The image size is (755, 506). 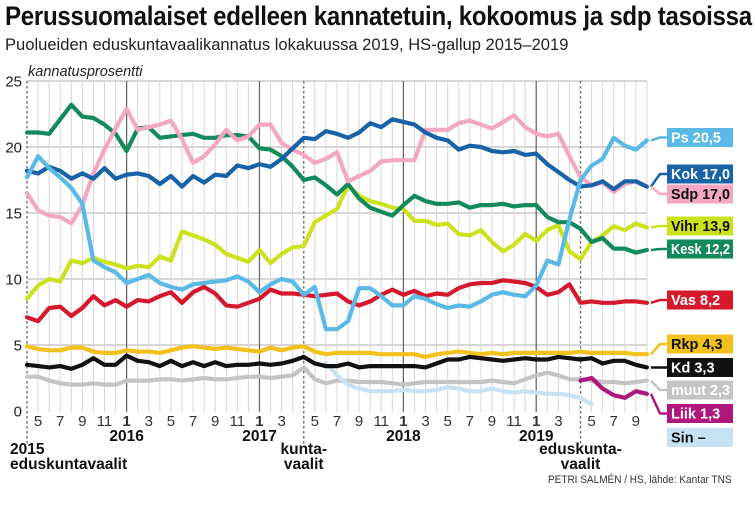 I want to click on source-credit: PETRI SALMÉN / HS, lähde: Kantar TNS, so click(x=640, y=480).